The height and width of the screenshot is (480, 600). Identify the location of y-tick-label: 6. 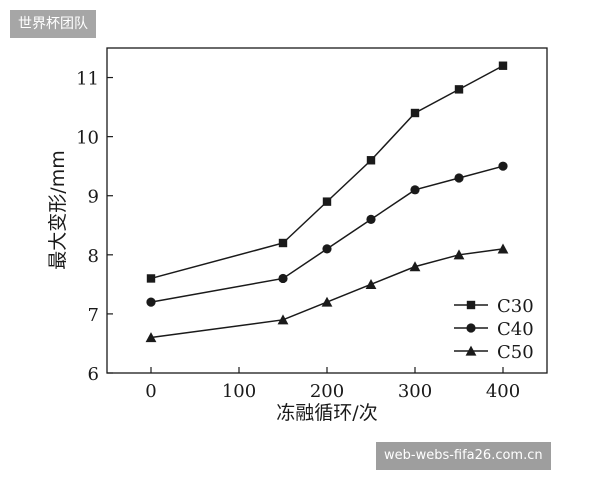
(93, 374).